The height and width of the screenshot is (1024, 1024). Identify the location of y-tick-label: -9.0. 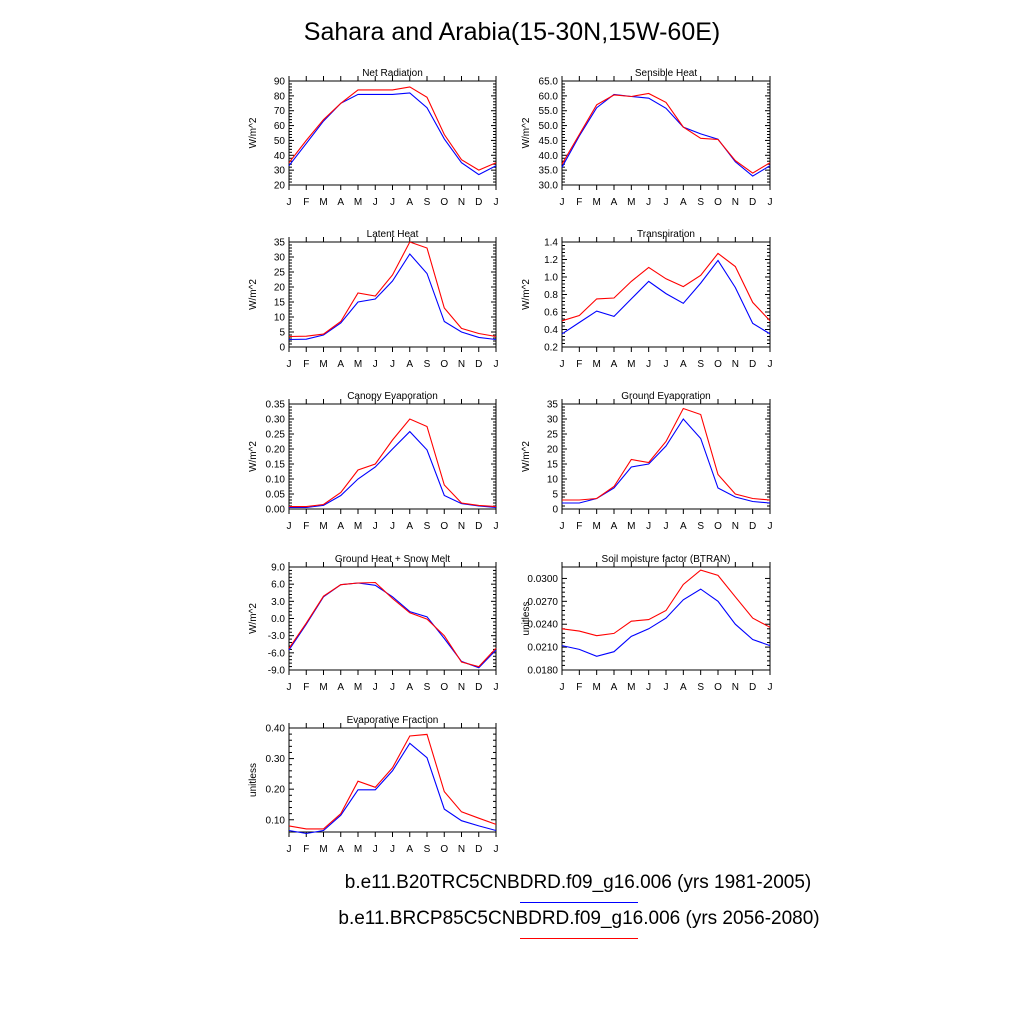
(277, 671).